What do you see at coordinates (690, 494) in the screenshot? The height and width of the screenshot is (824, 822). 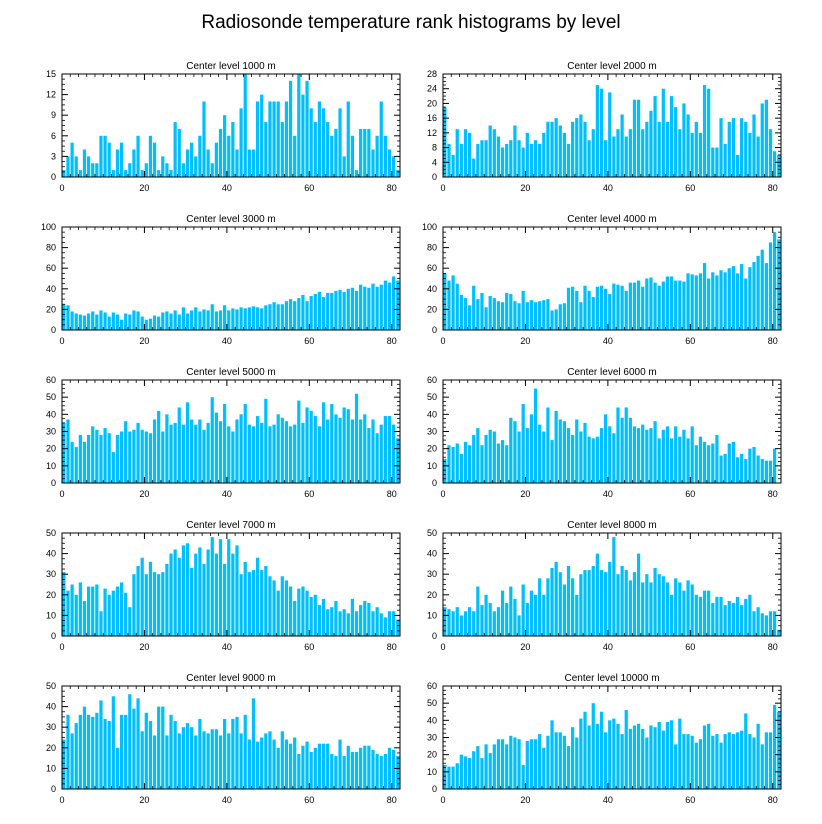 I see `x-tick-label: 60` at bounding box center [690, 494].